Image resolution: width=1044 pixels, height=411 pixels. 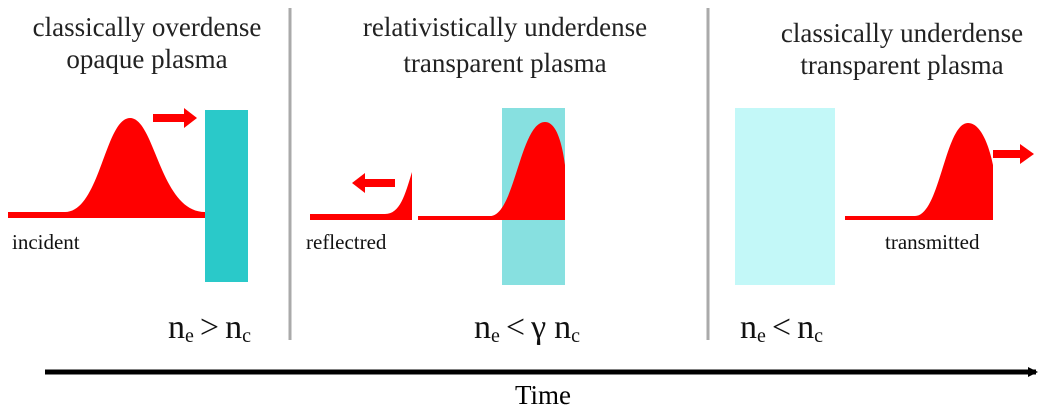 What do you see at coordinates (538, 327) in the screenshot?
I see `symbol: γ` at bounding box center [538, 327].